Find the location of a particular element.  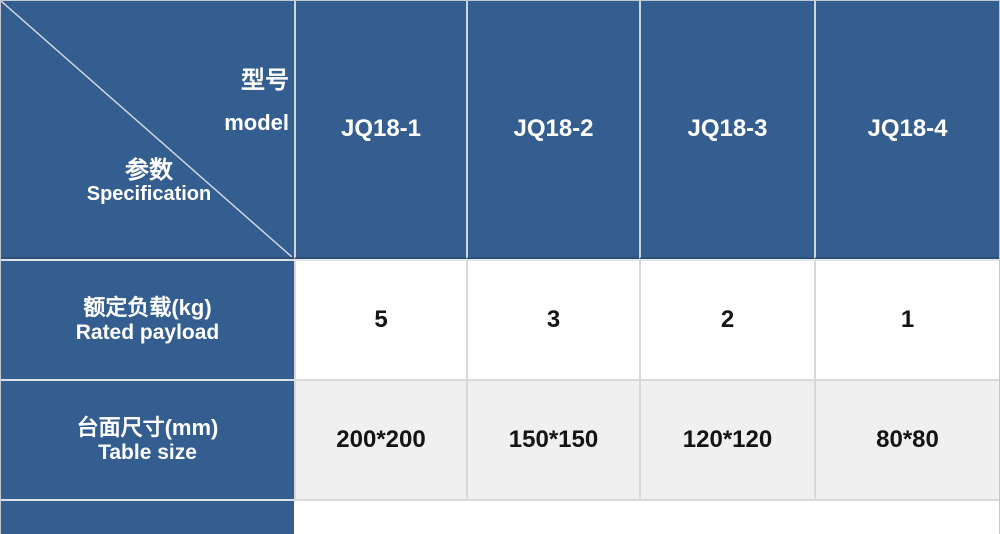

cell-table-size-jq18-4: 80*80 is located at coordinates (906, 439).